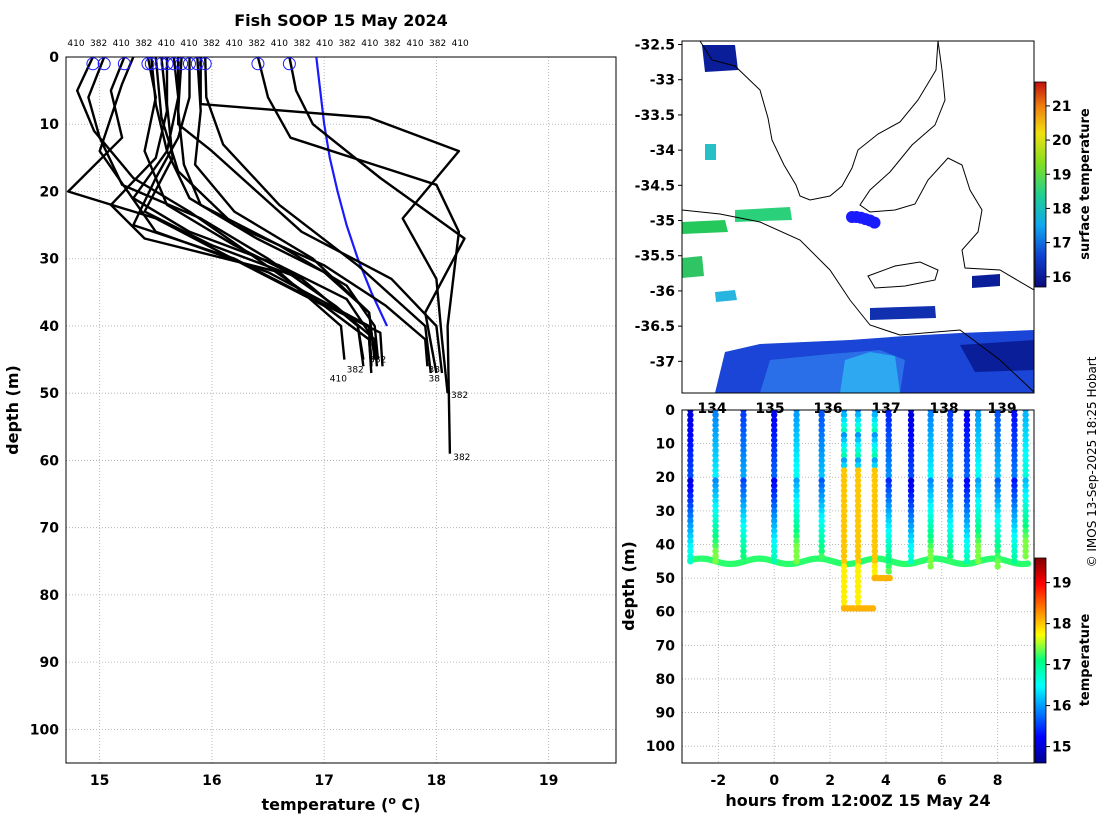  I want to click on x-tick-label: 15, so click(99, 781).